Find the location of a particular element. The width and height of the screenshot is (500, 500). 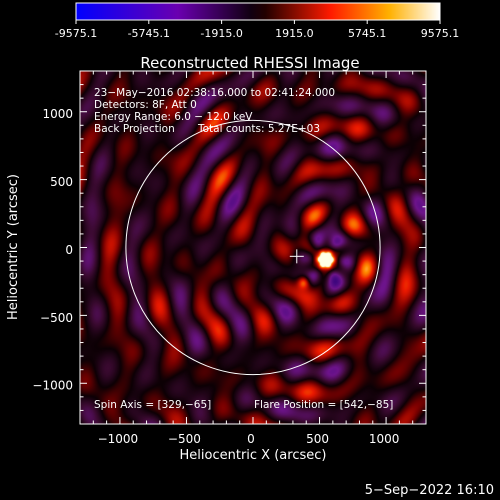

colorbar-tick-label-2: -1915.0 is located at coordinates (221, 33).